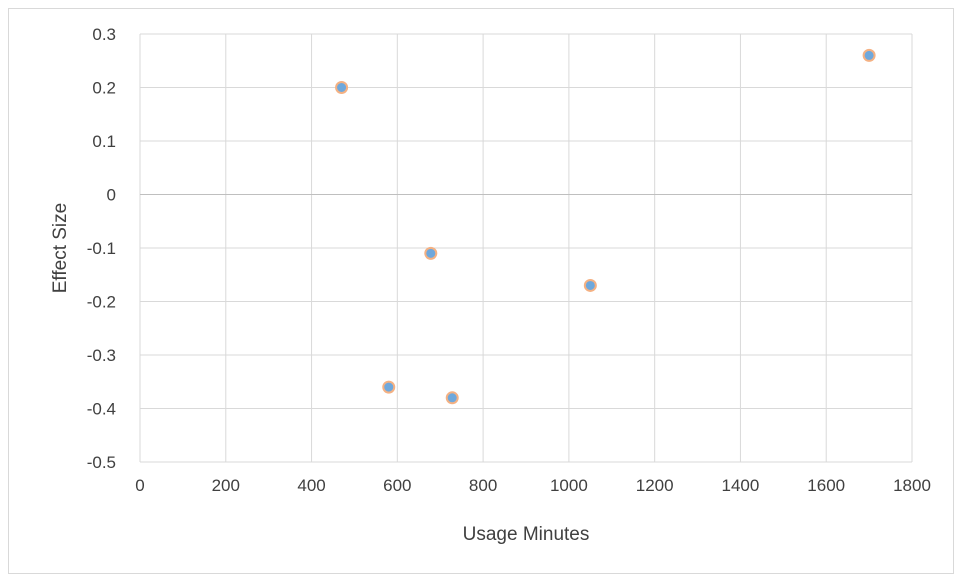 Image resolution: width=956 pixels, height=576 pixels. What do you see at coordinates (569, 485) in the screenshot?
I see `x-tick-label: 1000` at bounding box center [569, 485].